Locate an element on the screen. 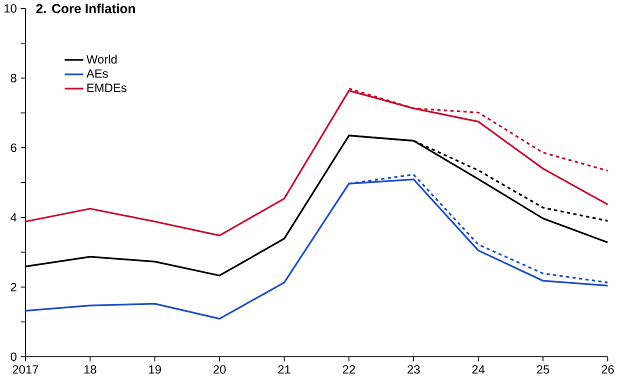 Image resolution: width=618 pixels, height=377 pixels. x-tick-label: 22 is located at coordinates (348, 369).